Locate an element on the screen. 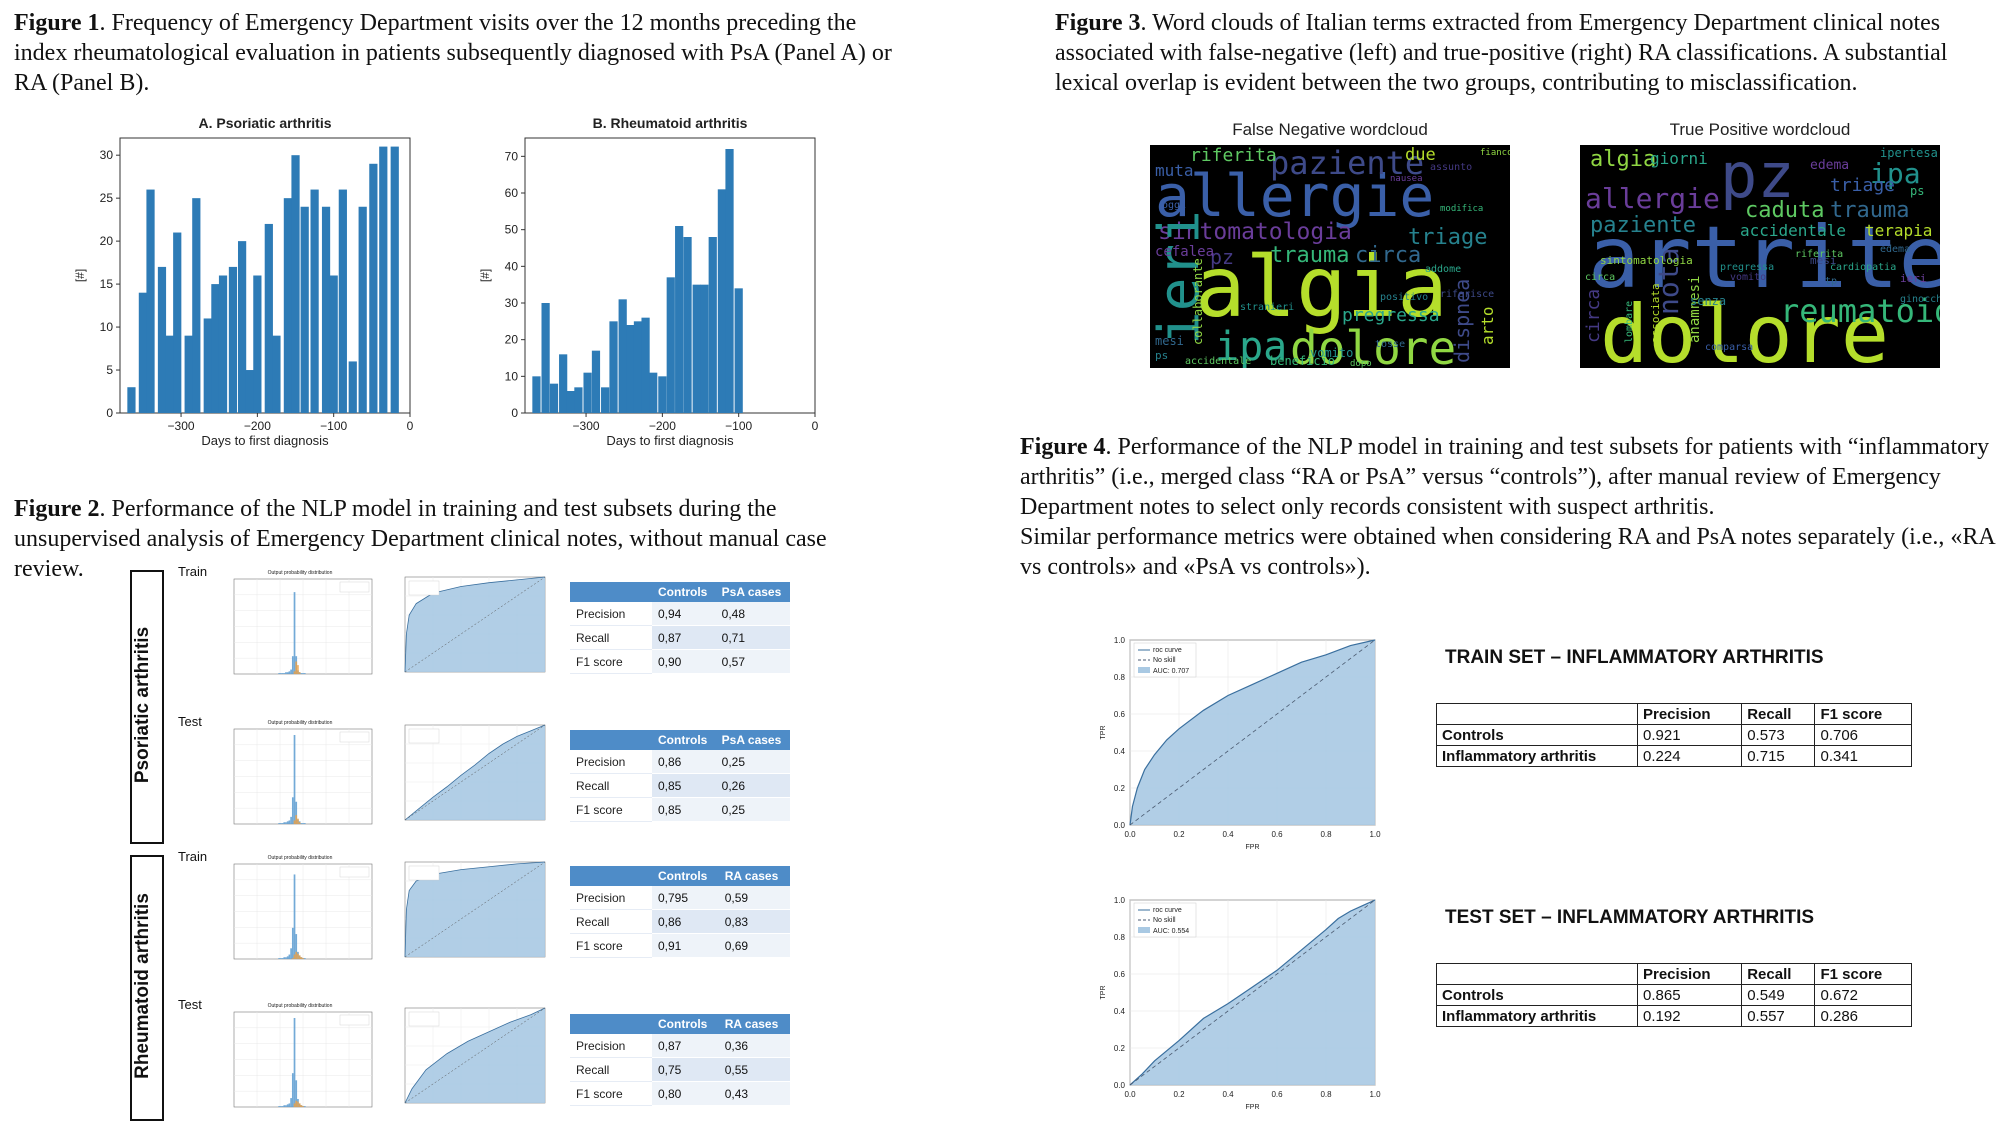 This screenshot has height=1125, width=2000. table-row: Controls 0.921 0.573 0.706 is located at coordinates (1674, 735).